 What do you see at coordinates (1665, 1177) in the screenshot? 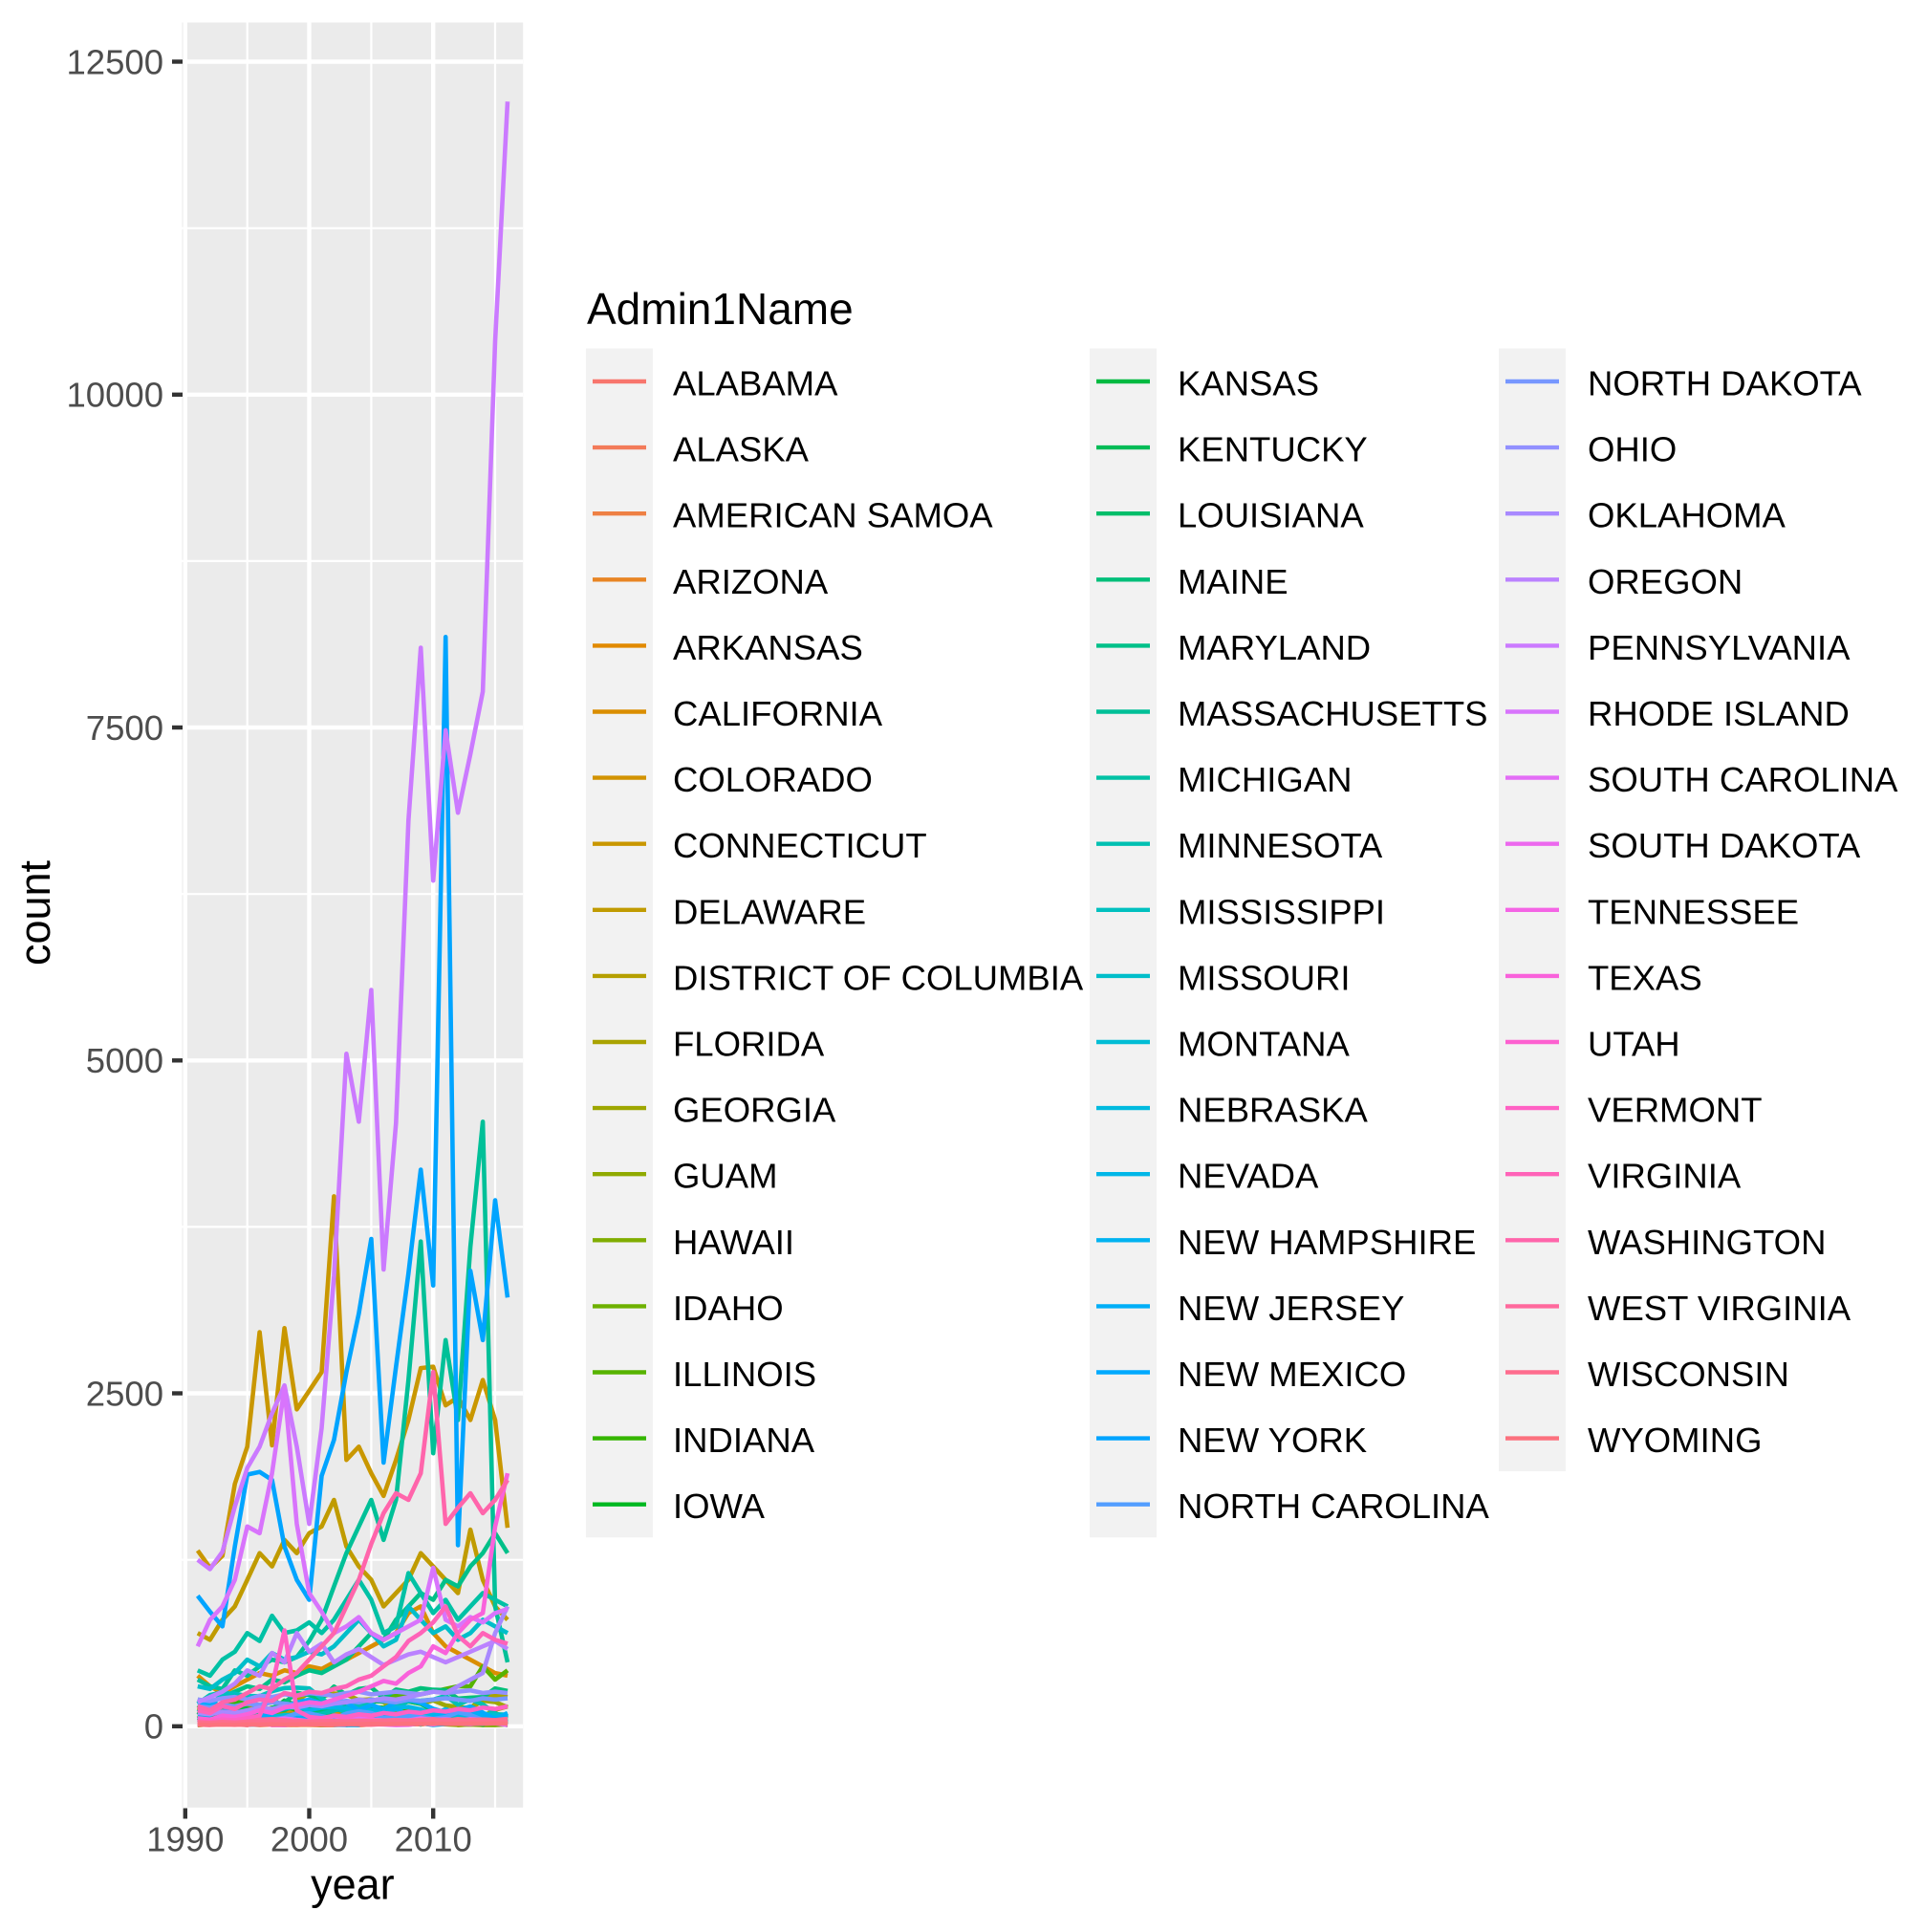
I see `svg-text: VIRGINIA` at bounding box center [1665, 1177].